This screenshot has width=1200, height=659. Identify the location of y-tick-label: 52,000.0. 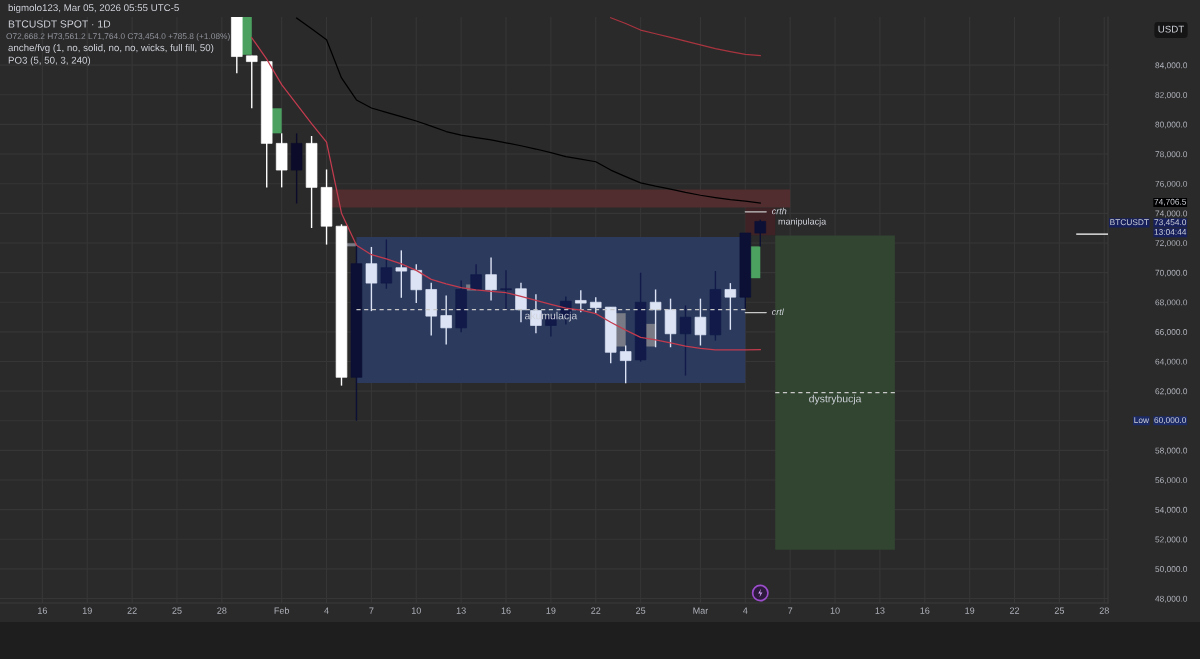
(1171, 540).